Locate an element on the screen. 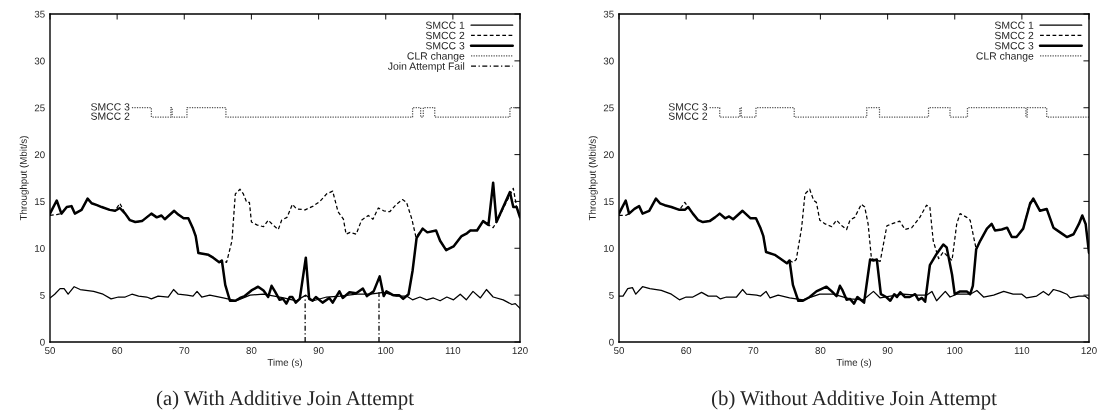  text: (a) With Additive Join Attempt is located at coordinates (285, 400).